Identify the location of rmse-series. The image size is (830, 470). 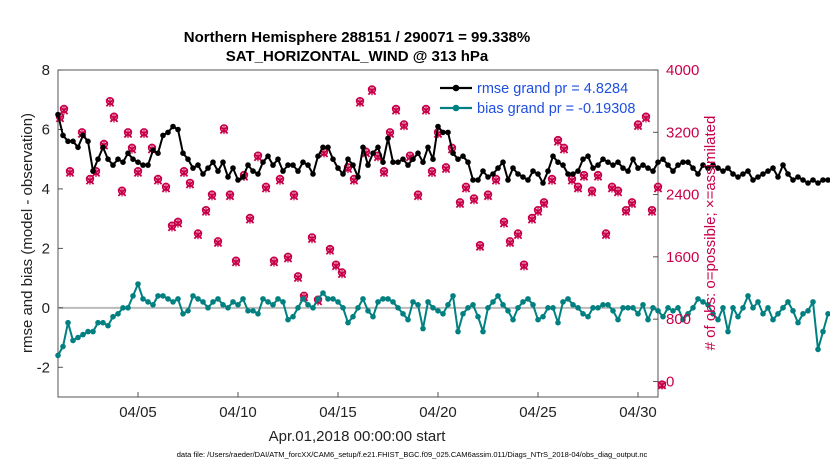
(442, 148).